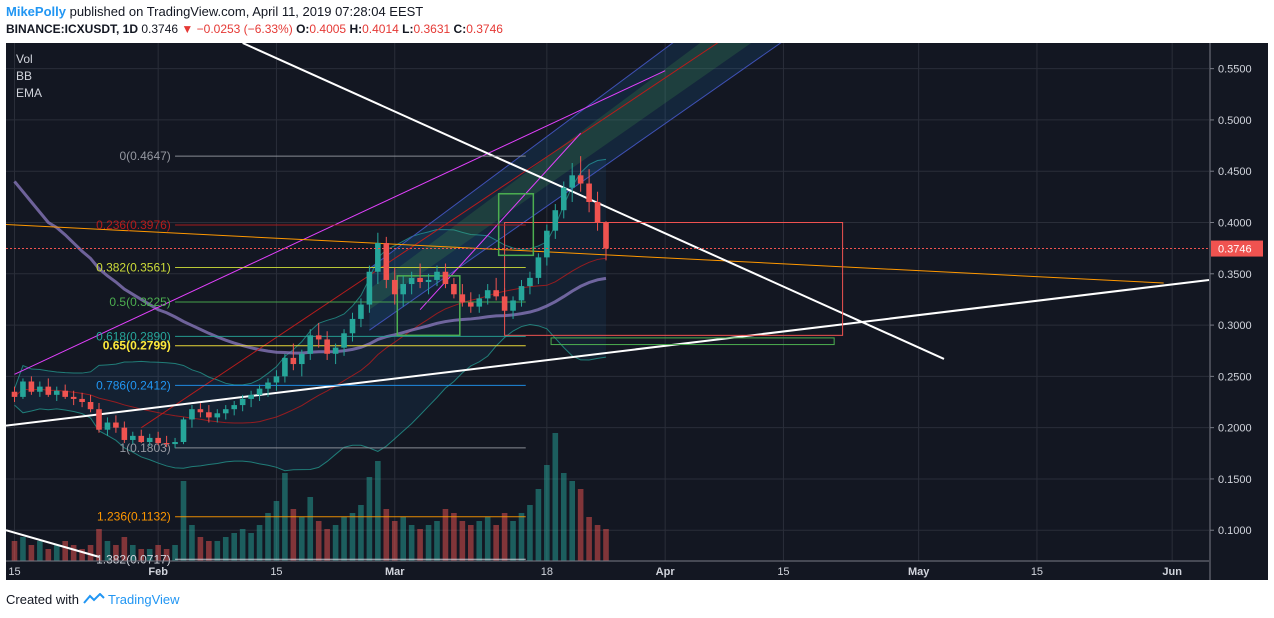  Describe the element at coordinates (666, 572) in the screenshot. I see `x-tick-label: Apr` at that location.